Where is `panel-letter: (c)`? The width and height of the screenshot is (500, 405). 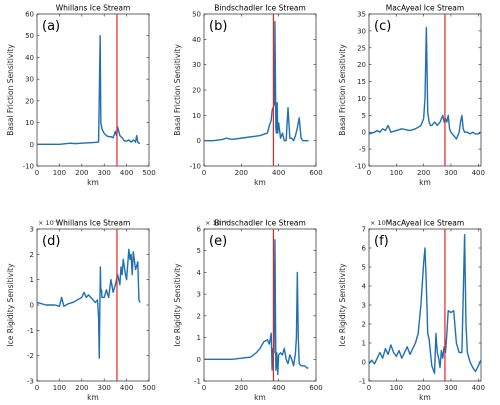
panel-letter: (c) is located at coordinates (382, 26).